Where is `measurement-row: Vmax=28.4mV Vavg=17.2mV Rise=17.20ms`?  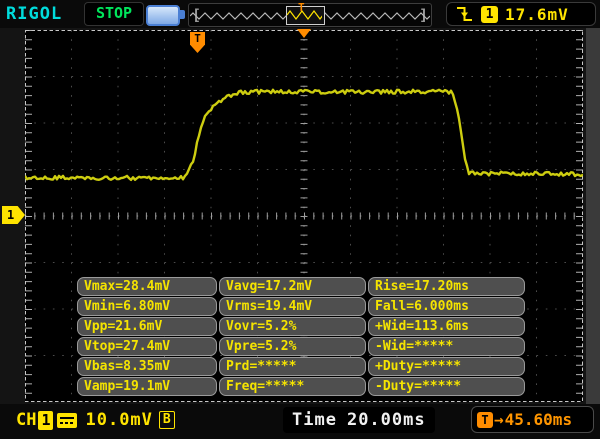 measurement-row: Vmax=28.4mV Vavg=17.2mV Rise=17.20ms is located at coordinates (303, 286).